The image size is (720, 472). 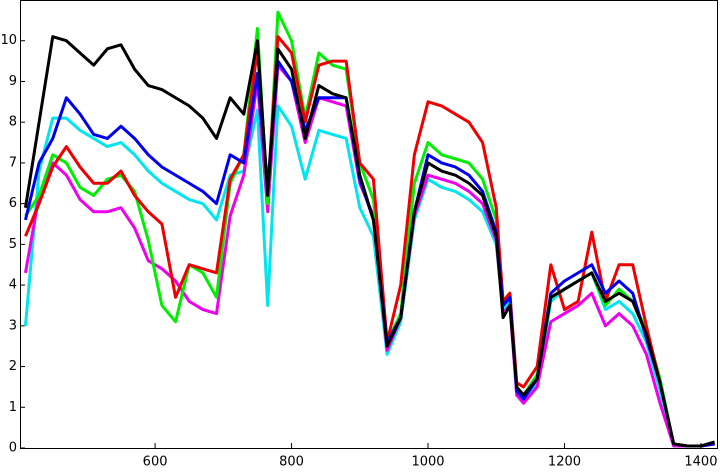 I want to click on y-tick-label: 10, so click(x=8, y=40).